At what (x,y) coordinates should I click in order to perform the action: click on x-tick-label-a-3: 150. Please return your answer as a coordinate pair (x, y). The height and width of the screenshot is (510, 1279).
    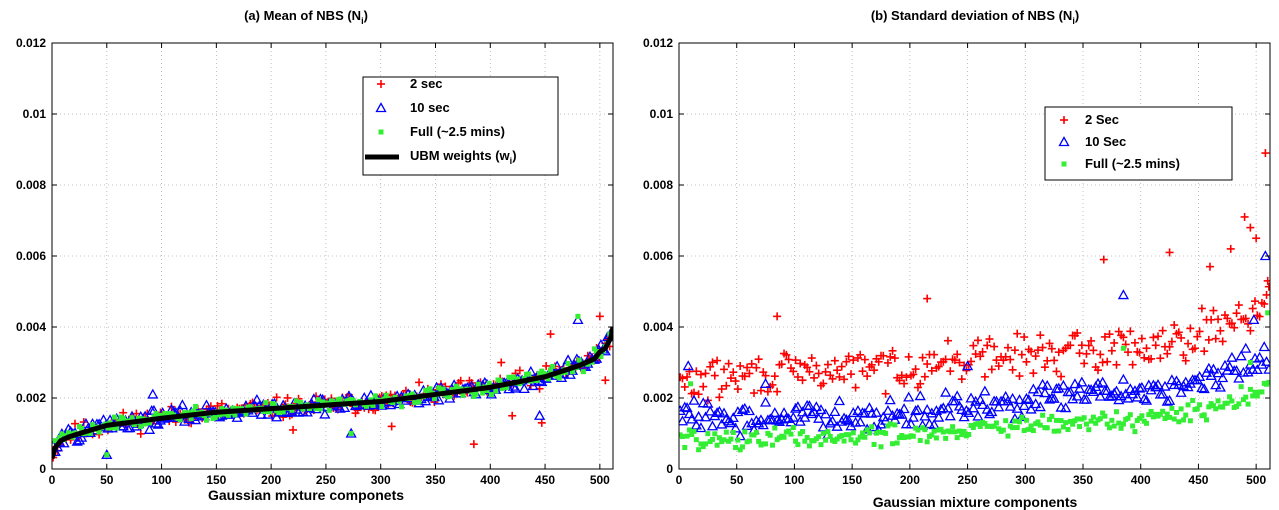
    Looking at the image, I should click on (216, 480).